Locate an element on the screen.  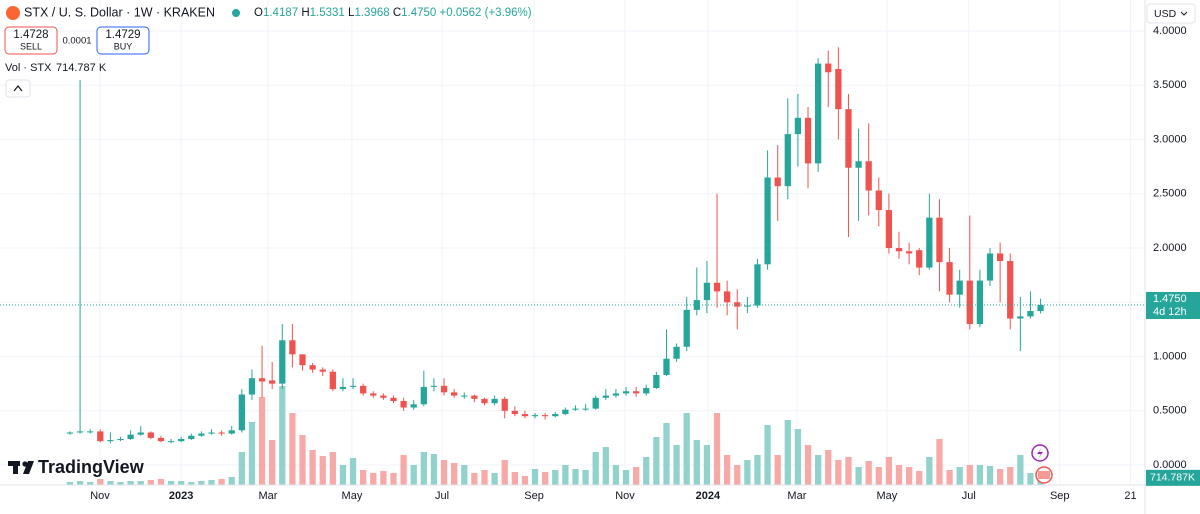
currency-button is located at coordinates (1171, 13).